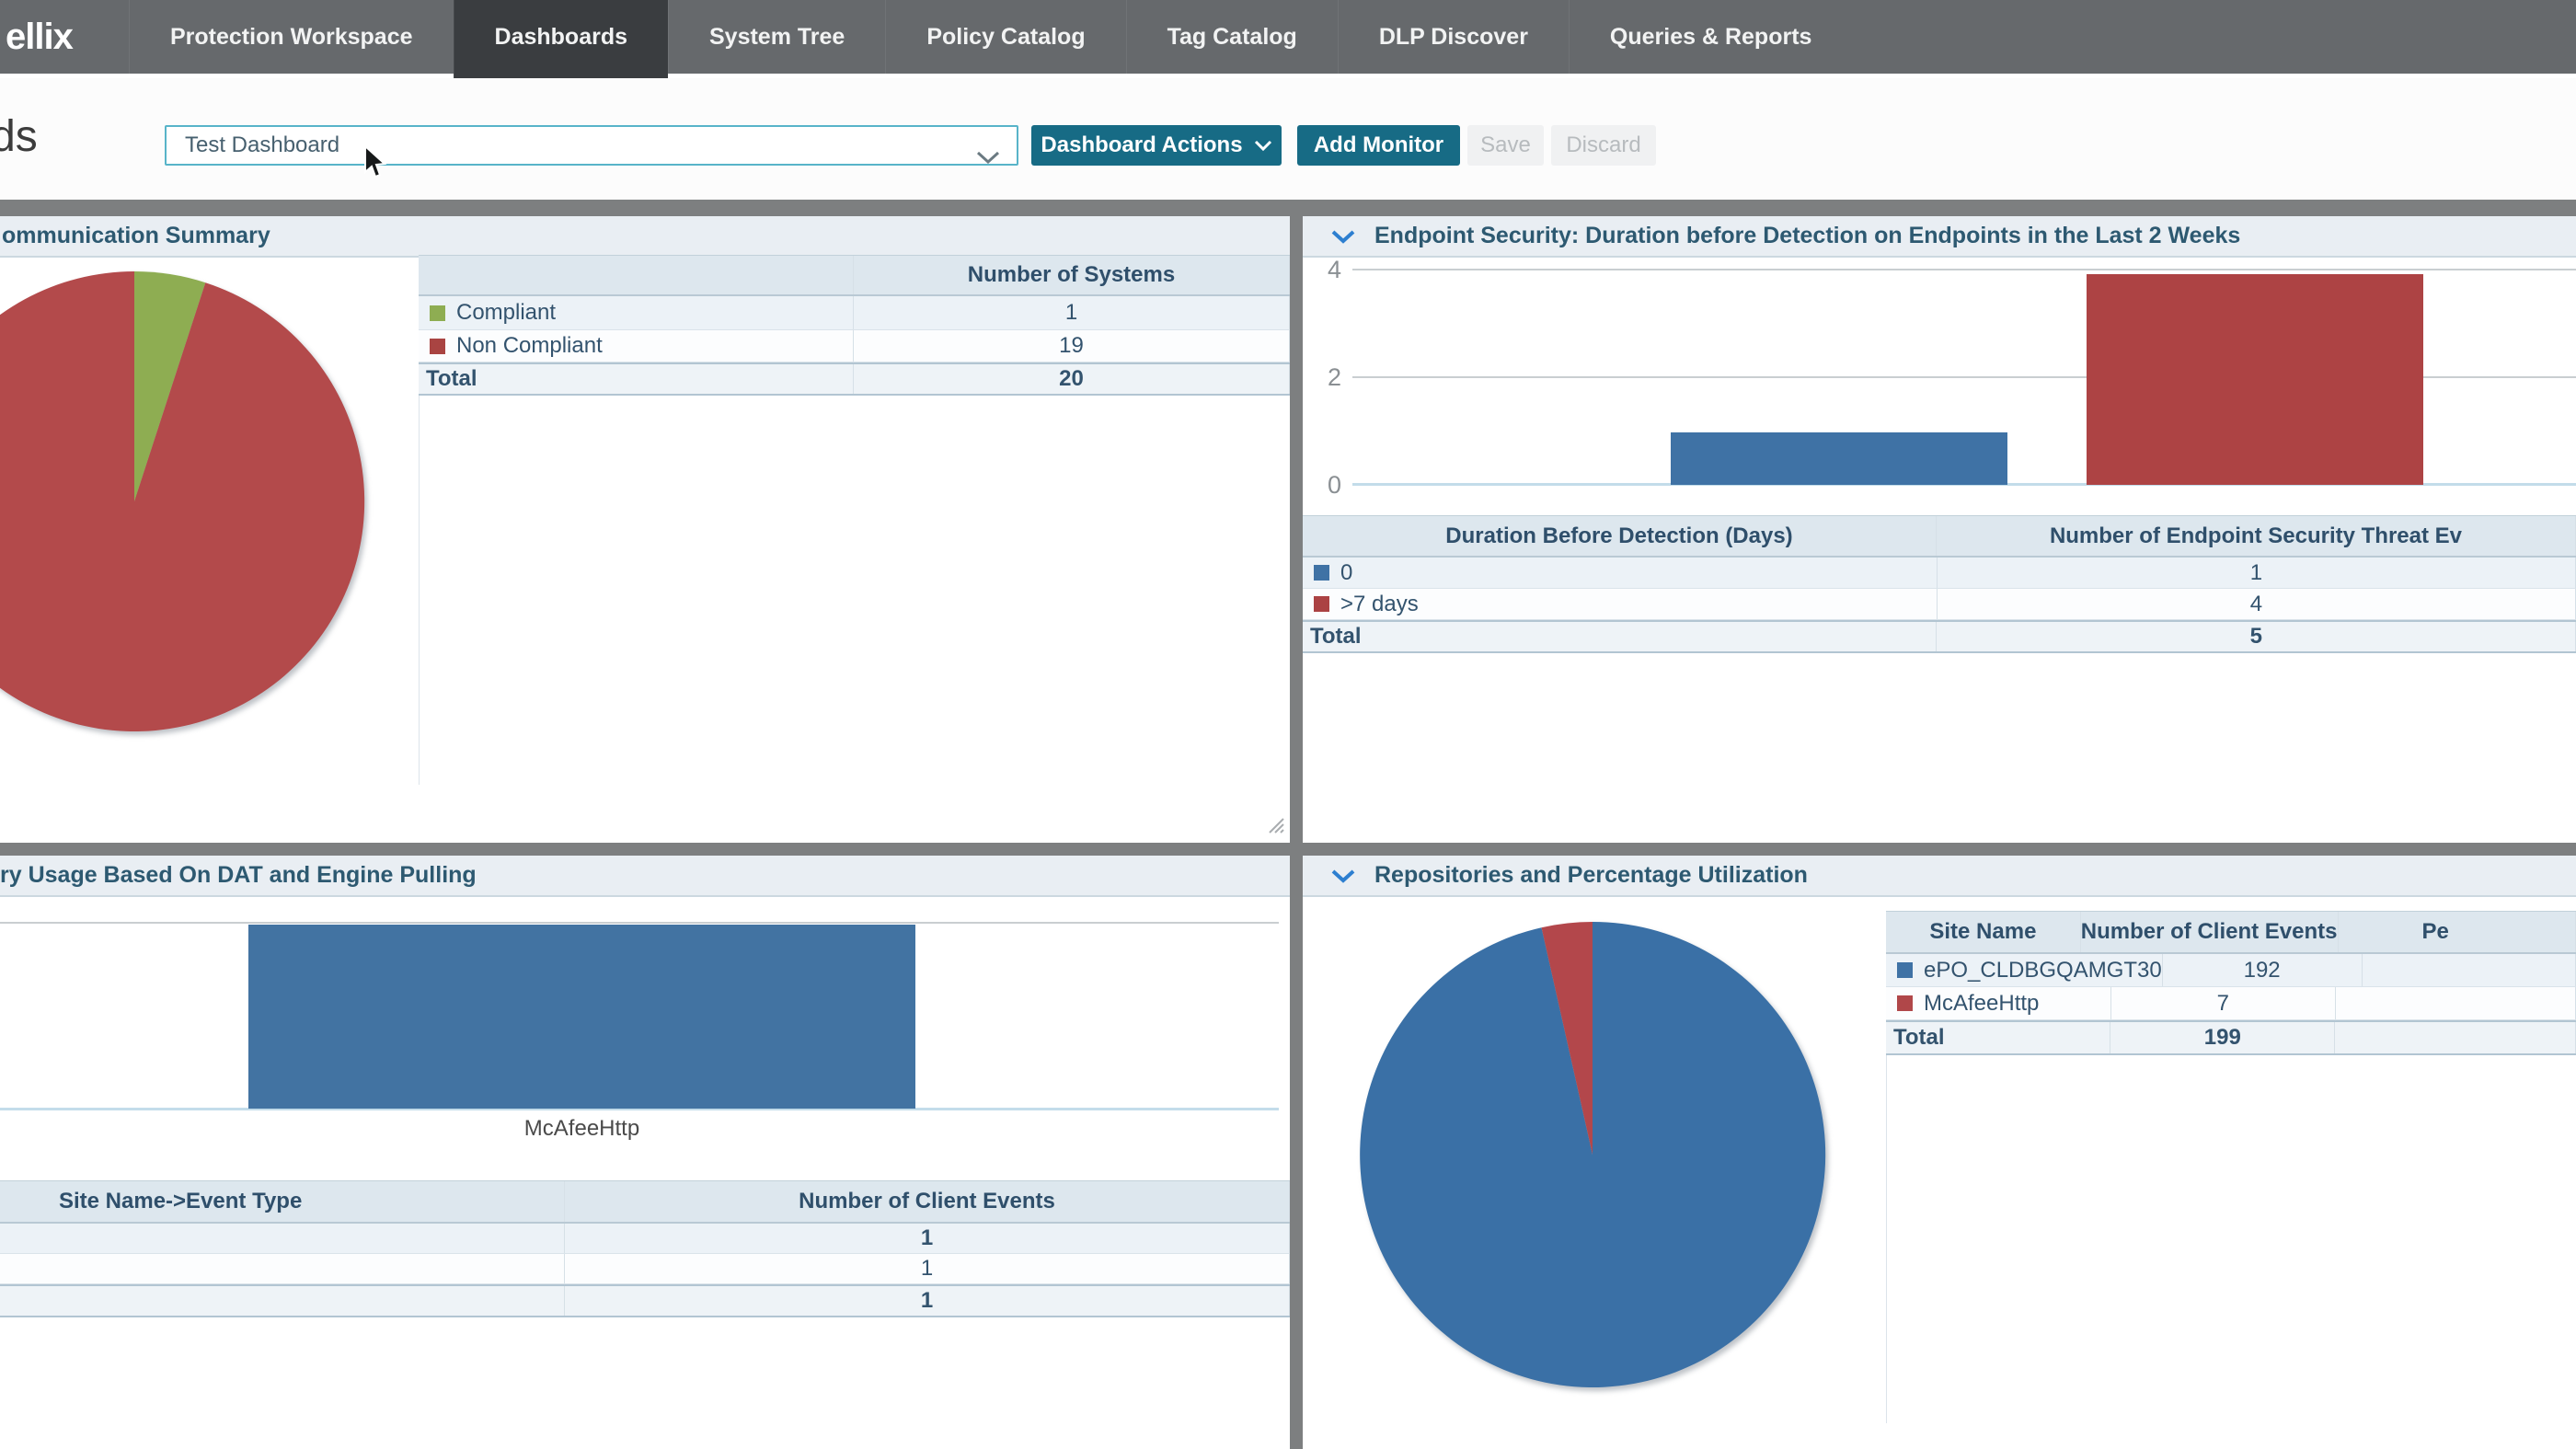 Image resolution: width=2576 pixels, height=1449 pixels. I want to click on column-header: Site Name->Event Type, so click(282, 1201).